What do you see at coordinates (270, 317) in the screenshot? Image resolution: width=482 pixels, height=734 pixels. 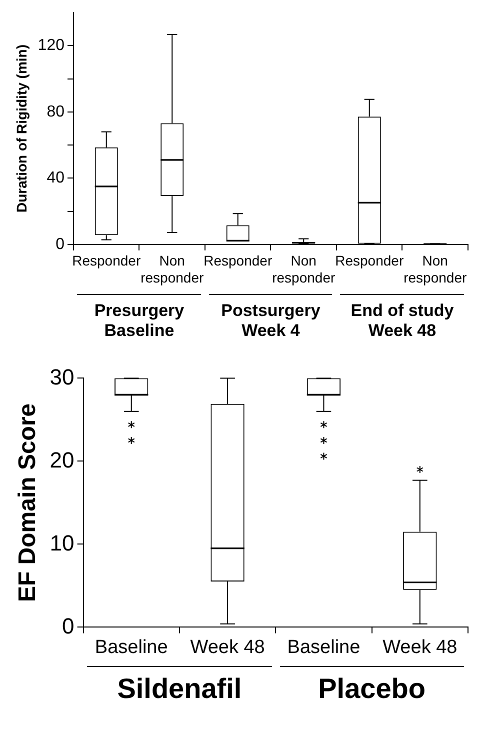 I see `text: Postsurgery Week 4` at bounding box center [270, 317].